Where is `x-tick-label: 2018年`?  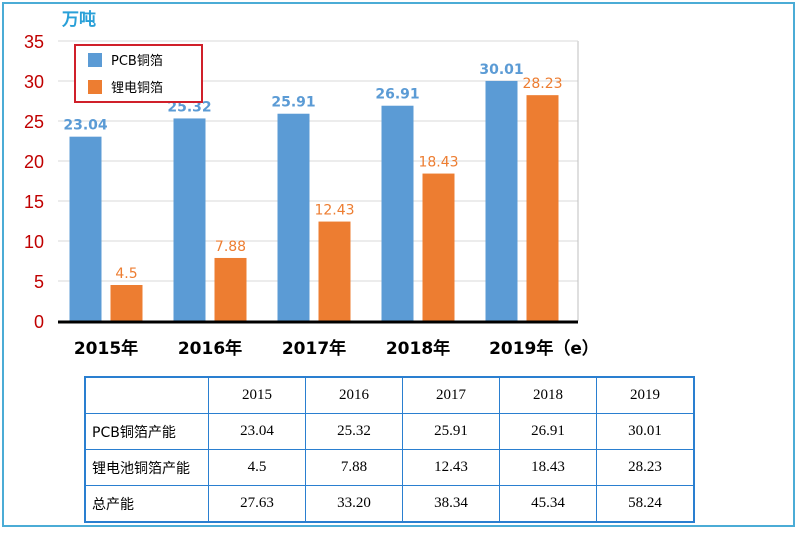
x-tick-label: 2018年 is located at coordinates (418, 348).